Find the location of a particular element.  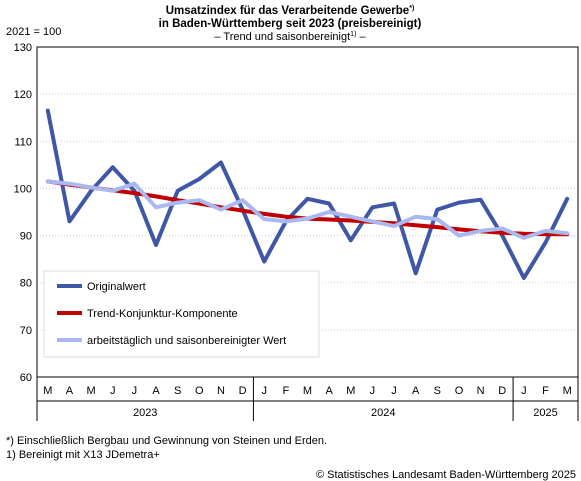

x-tick-label-7: O is located at coordinates (199, 391).